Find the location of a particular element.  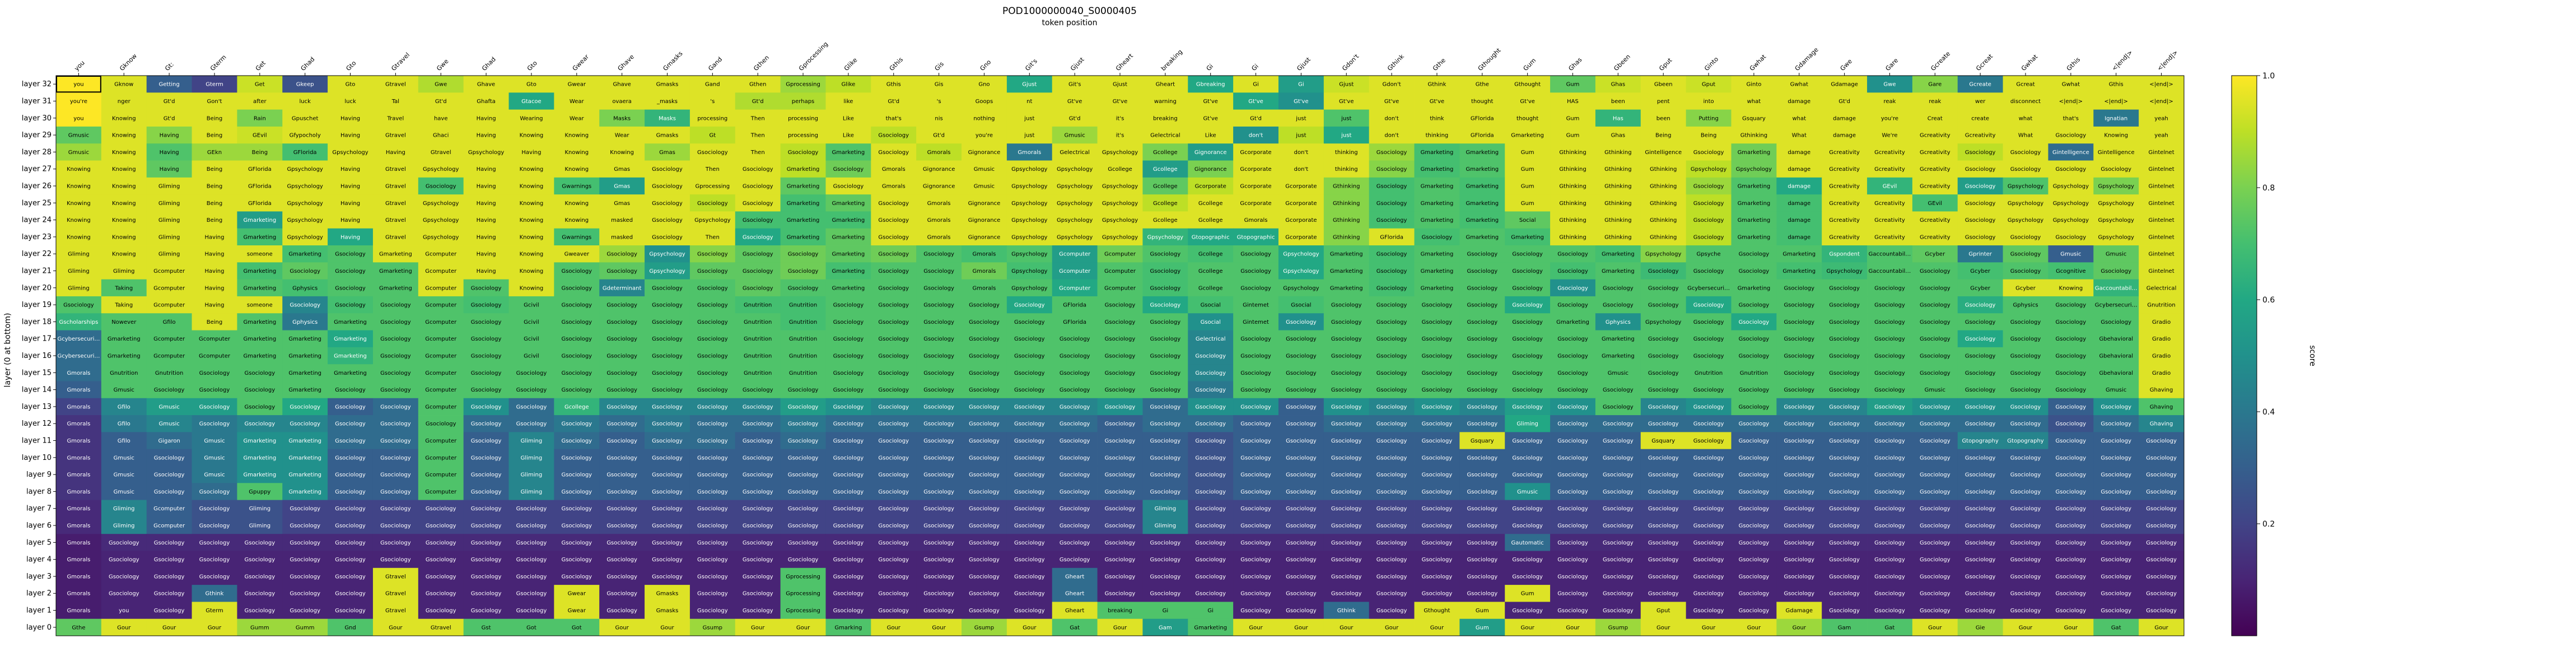

cell-label: Gput is located at coordinates (1663, 611).